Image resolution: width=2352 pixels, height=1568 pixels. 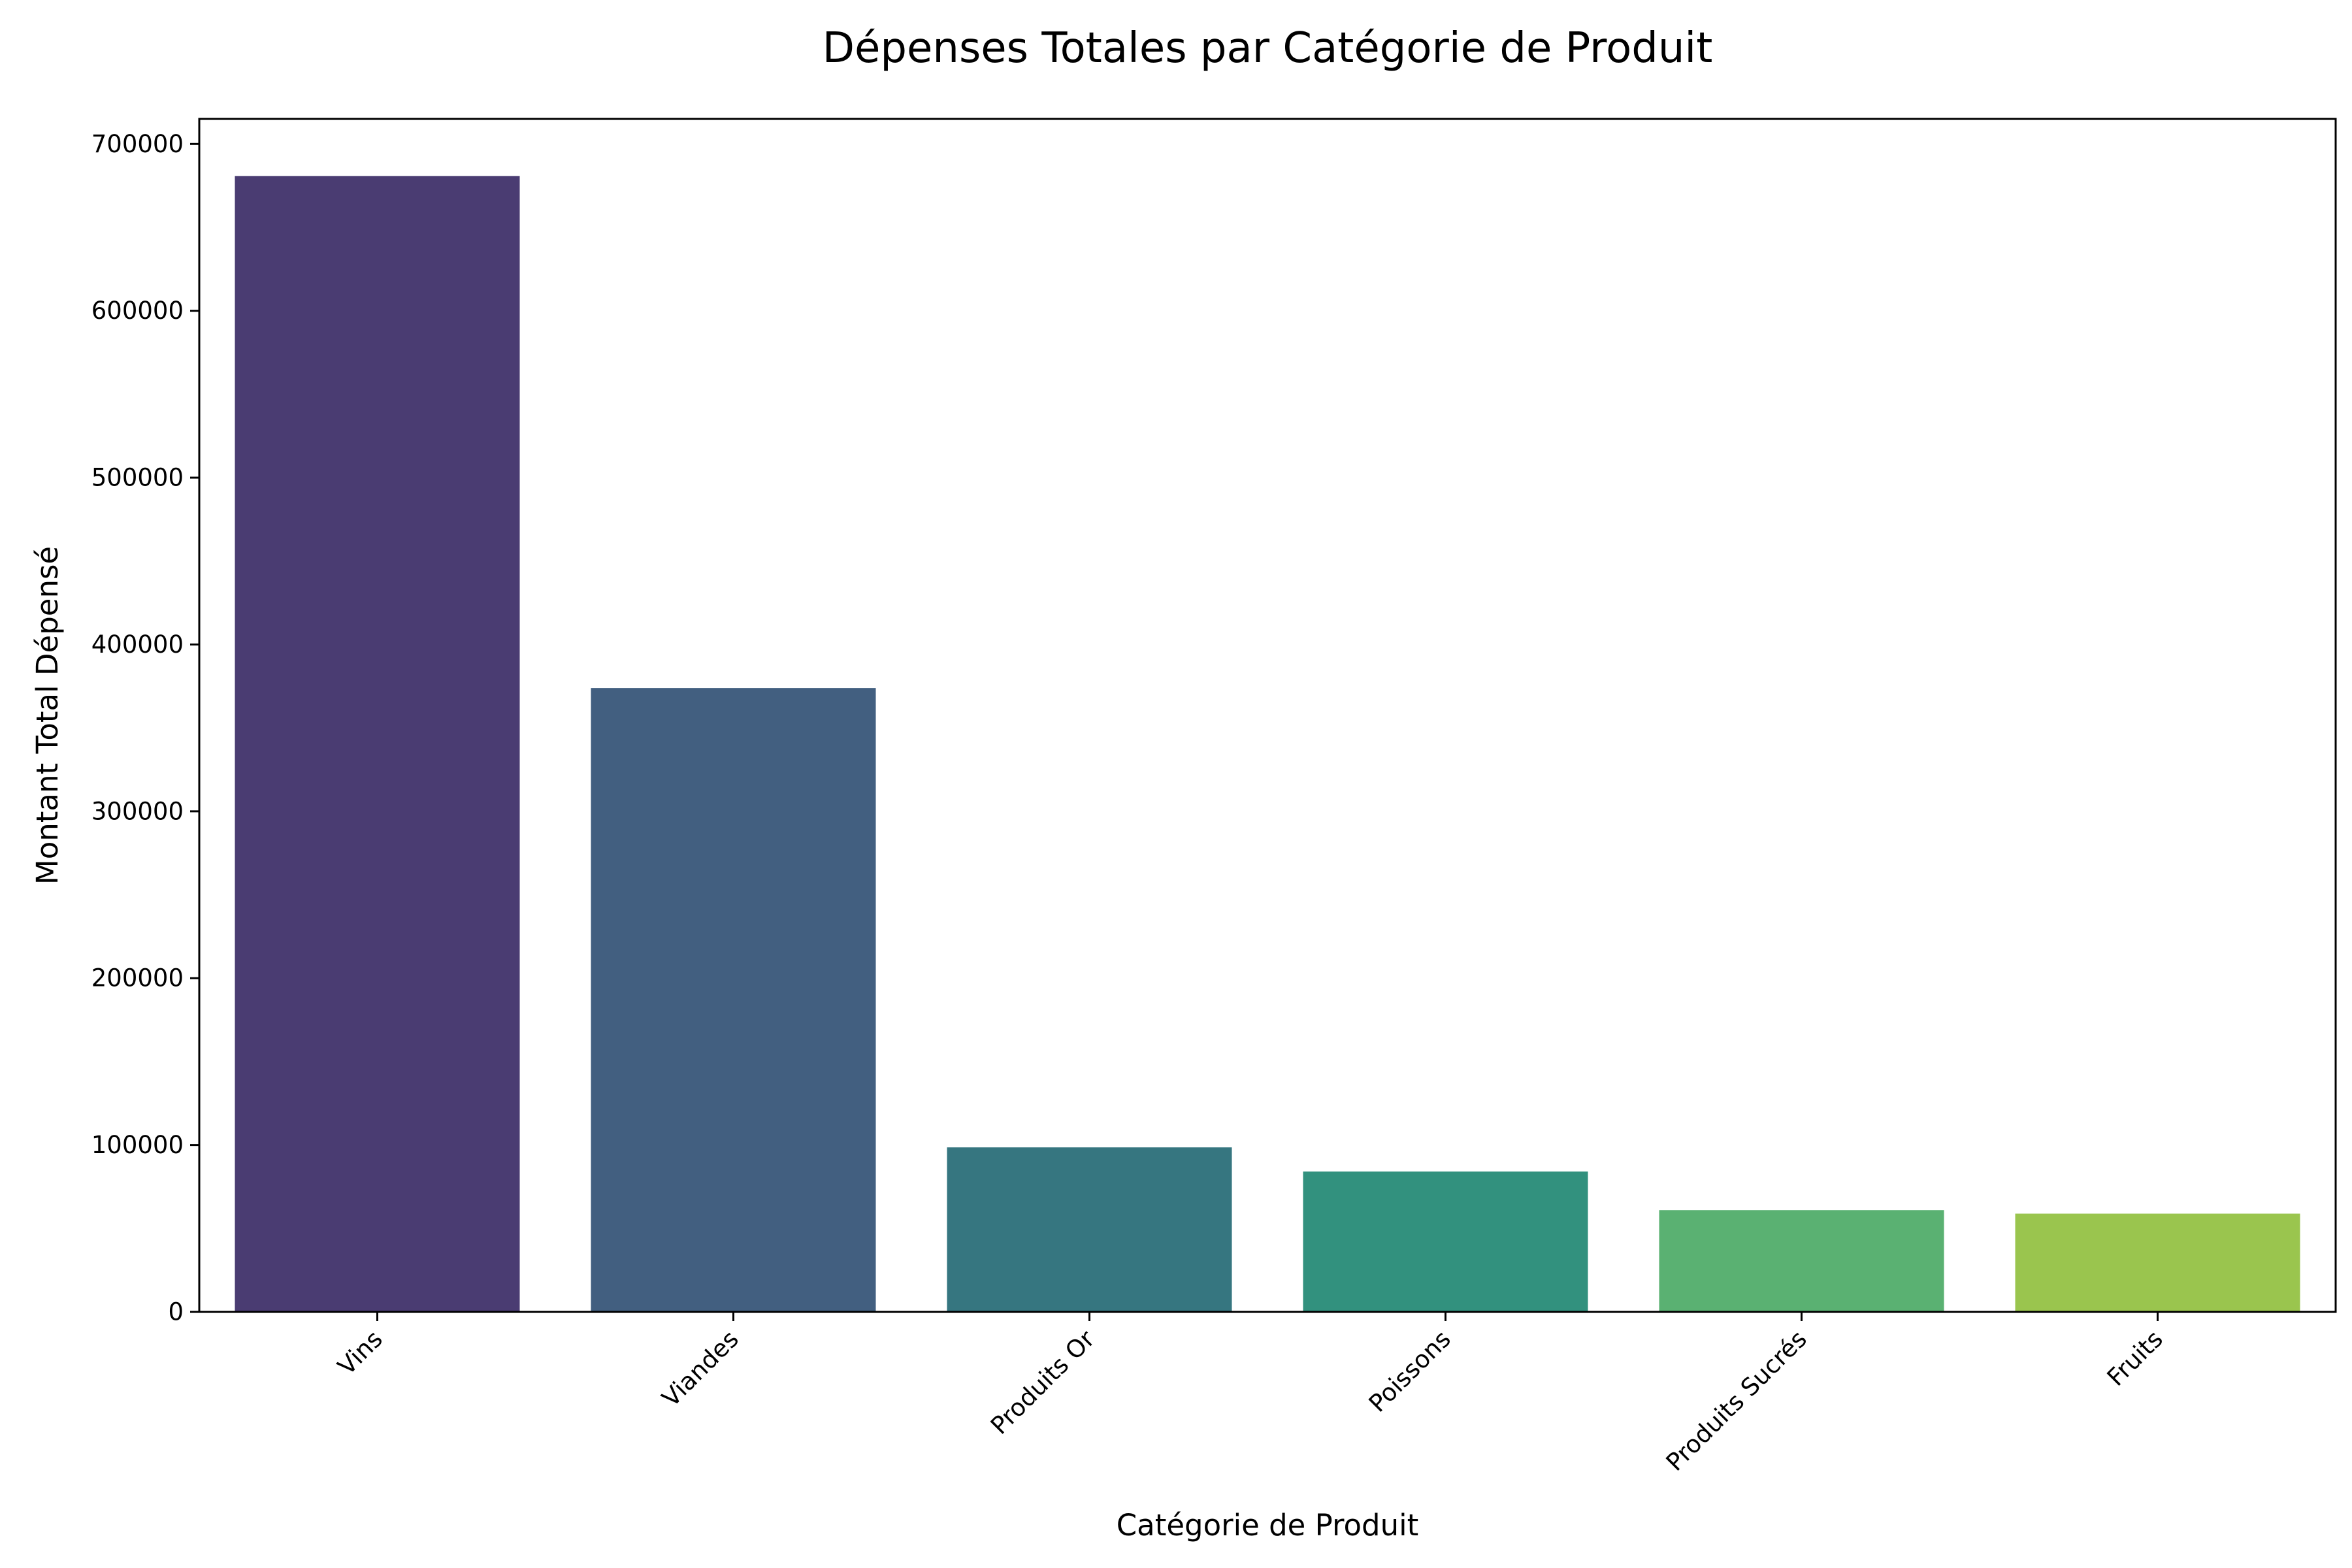 What do you see at coordinates (176, 1312) in the screenshot?
I see `y-tick-label: 0` at bounding box center [176, 1312].